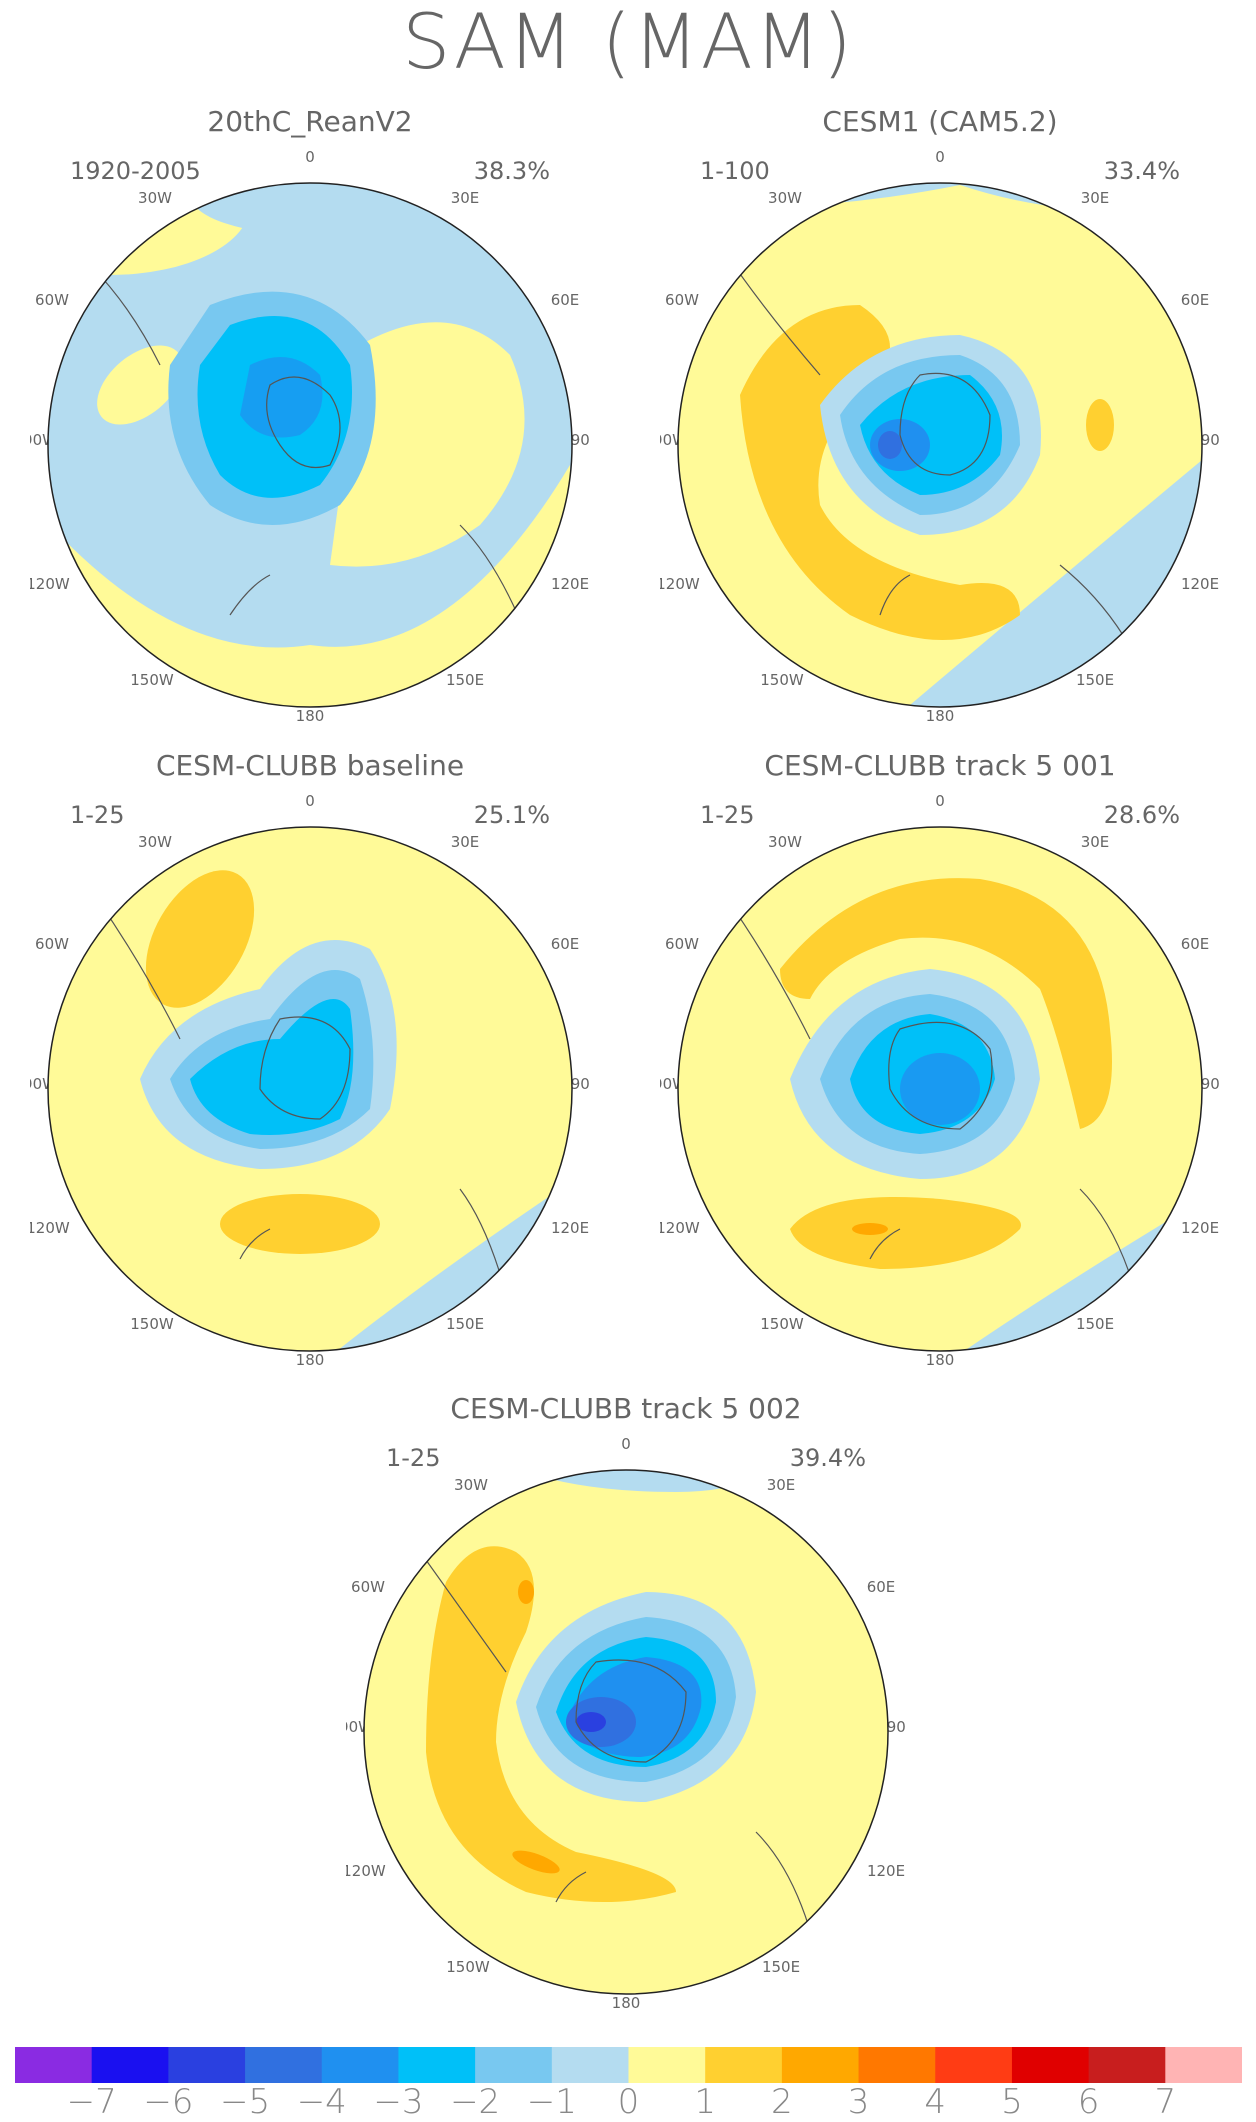  What do you see at coordinates (1012, 2102) in the screenshot?
I see `colorbar-tick-label: 5` at bounding box center [1012, 2102].